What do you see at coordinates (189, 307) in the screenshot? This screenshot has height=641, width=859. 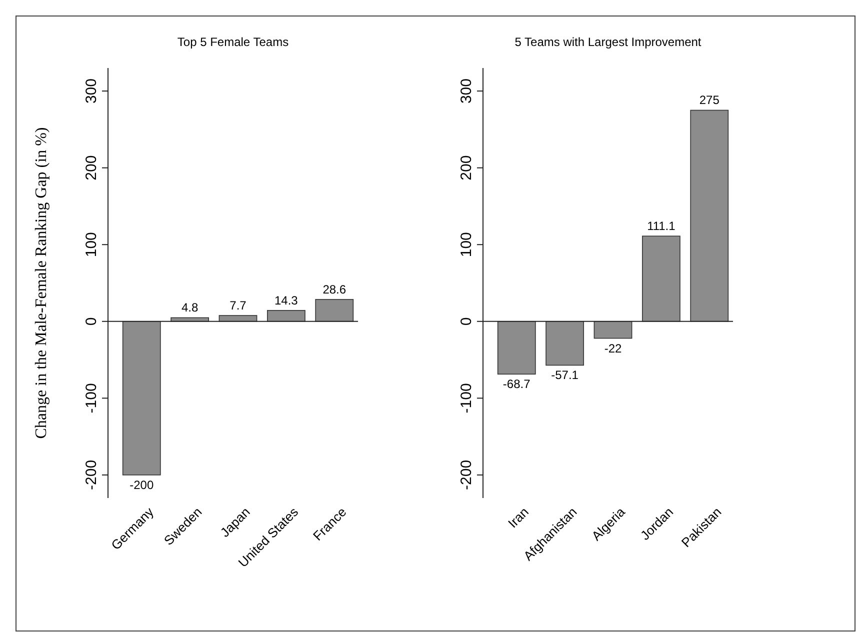 I see `data-label: 4.8` at bounding box center [189, 307].